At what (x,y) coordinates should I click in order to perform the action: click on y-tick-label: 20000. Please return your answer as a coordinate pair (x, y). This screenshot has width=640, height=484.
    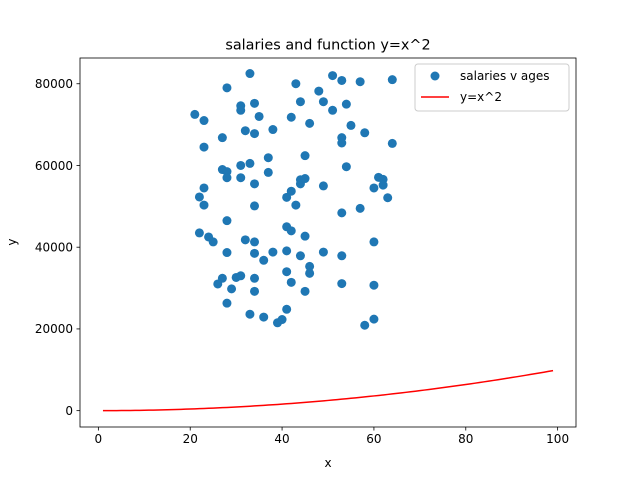
    Looking at the image, I should click on (54, 329).